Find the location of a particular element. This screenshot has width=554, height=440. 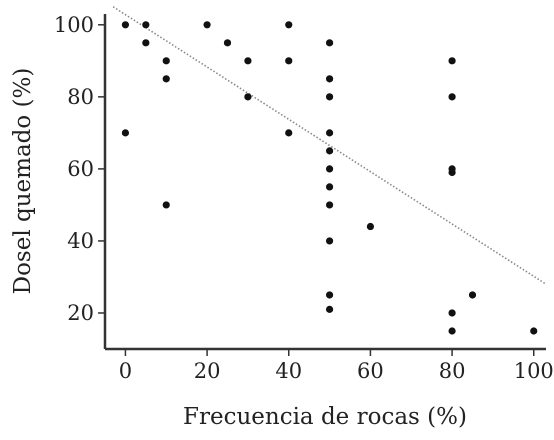

y-axis-title: Dosel quemado (%) is located at coordinates (23, 181).